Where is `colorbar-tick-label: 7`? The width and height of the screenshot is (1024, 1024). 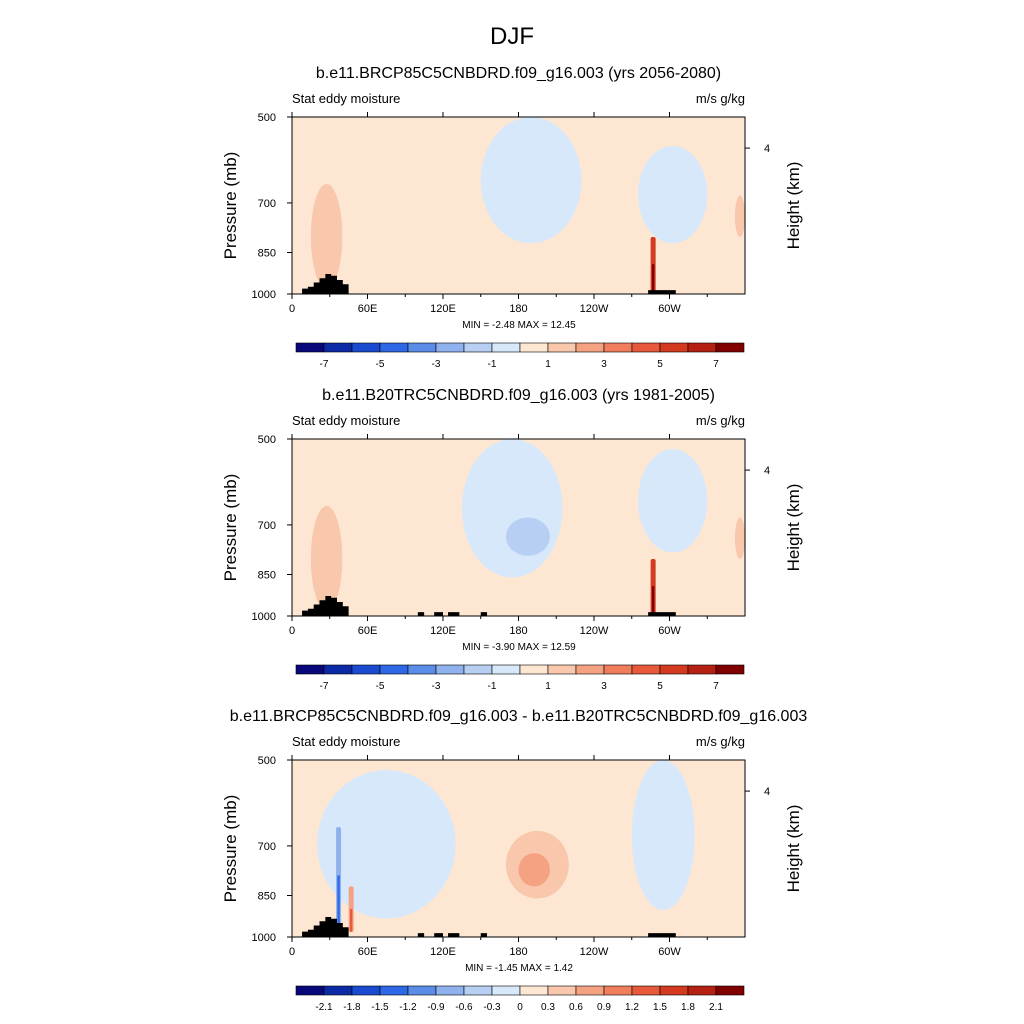 colorbar-tick-label: 7 is located at coordinates (716, 686).